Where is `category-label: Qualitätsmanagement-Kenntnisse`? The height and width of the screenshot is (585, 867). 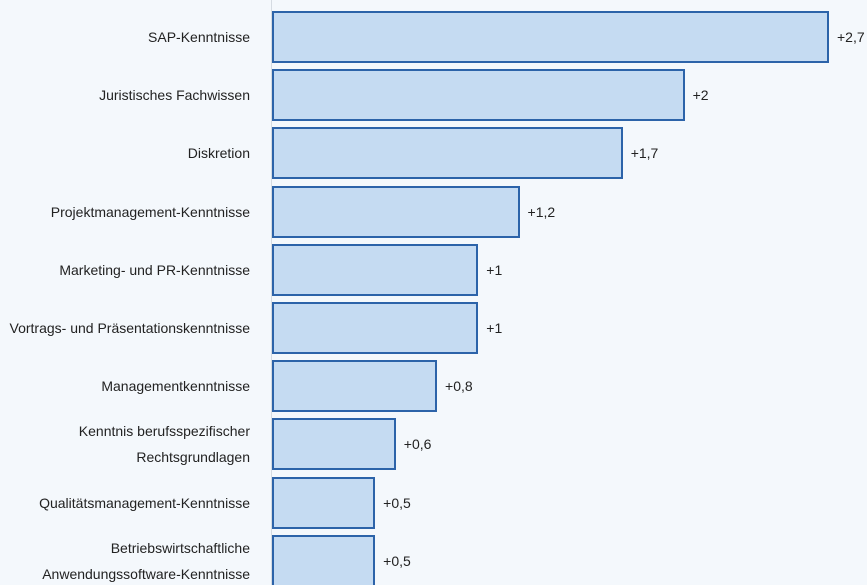 category-label: Qualitätsmanagement-Kenntnisse is located at coordinates (144, 502).